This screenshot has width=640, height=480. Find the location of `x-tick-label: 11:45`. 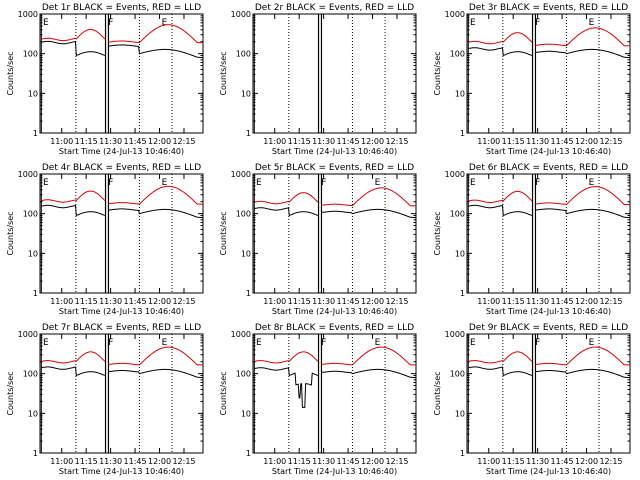

x-tick-label: 11:45 is located at coordinates (135, 461).